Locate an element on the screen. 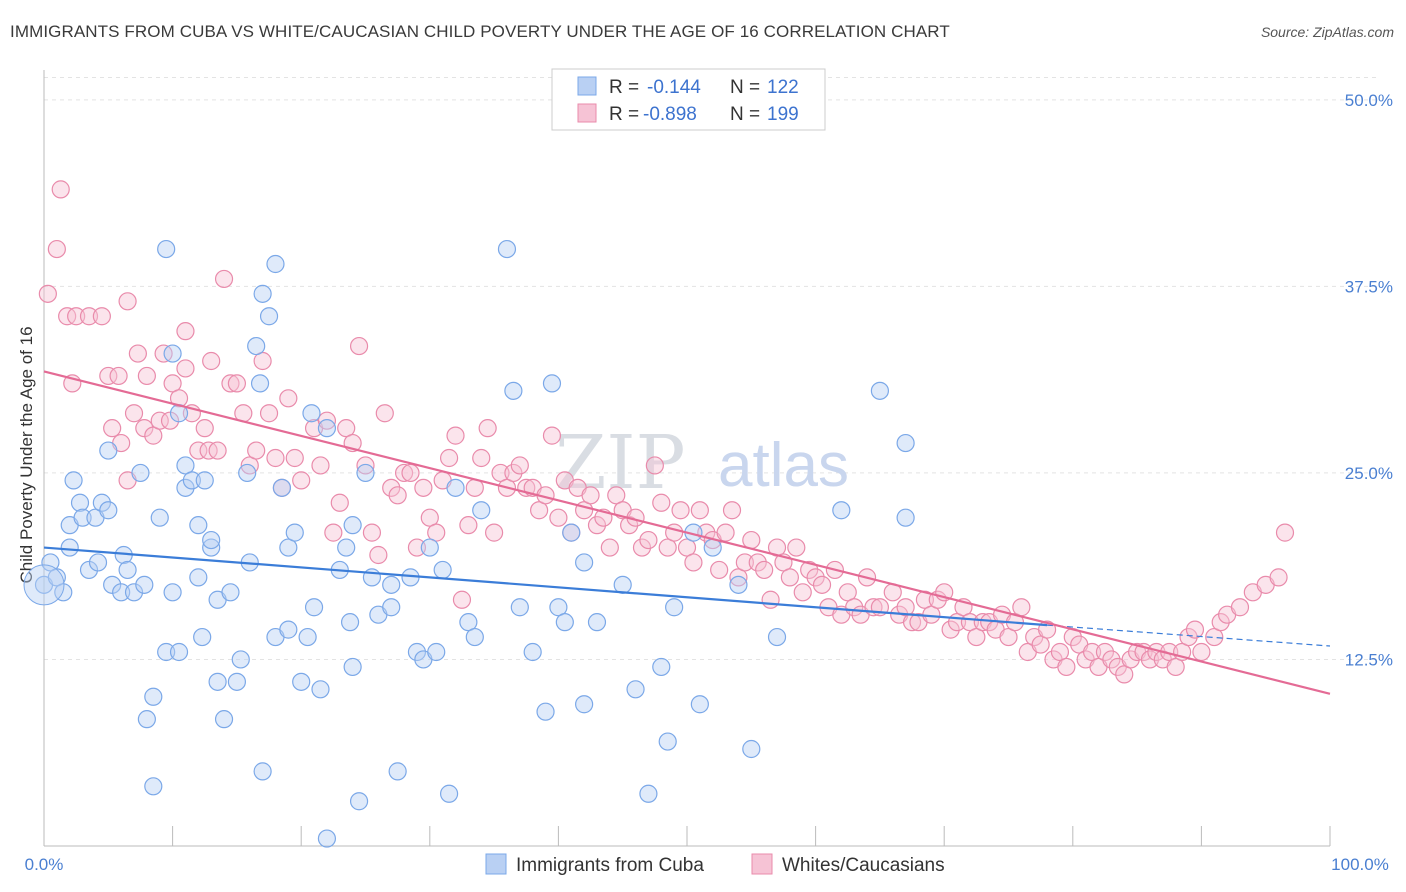 The height and width of the screenshot is (892, 1406). cuba-point-large is located at coordinates (44, 585).